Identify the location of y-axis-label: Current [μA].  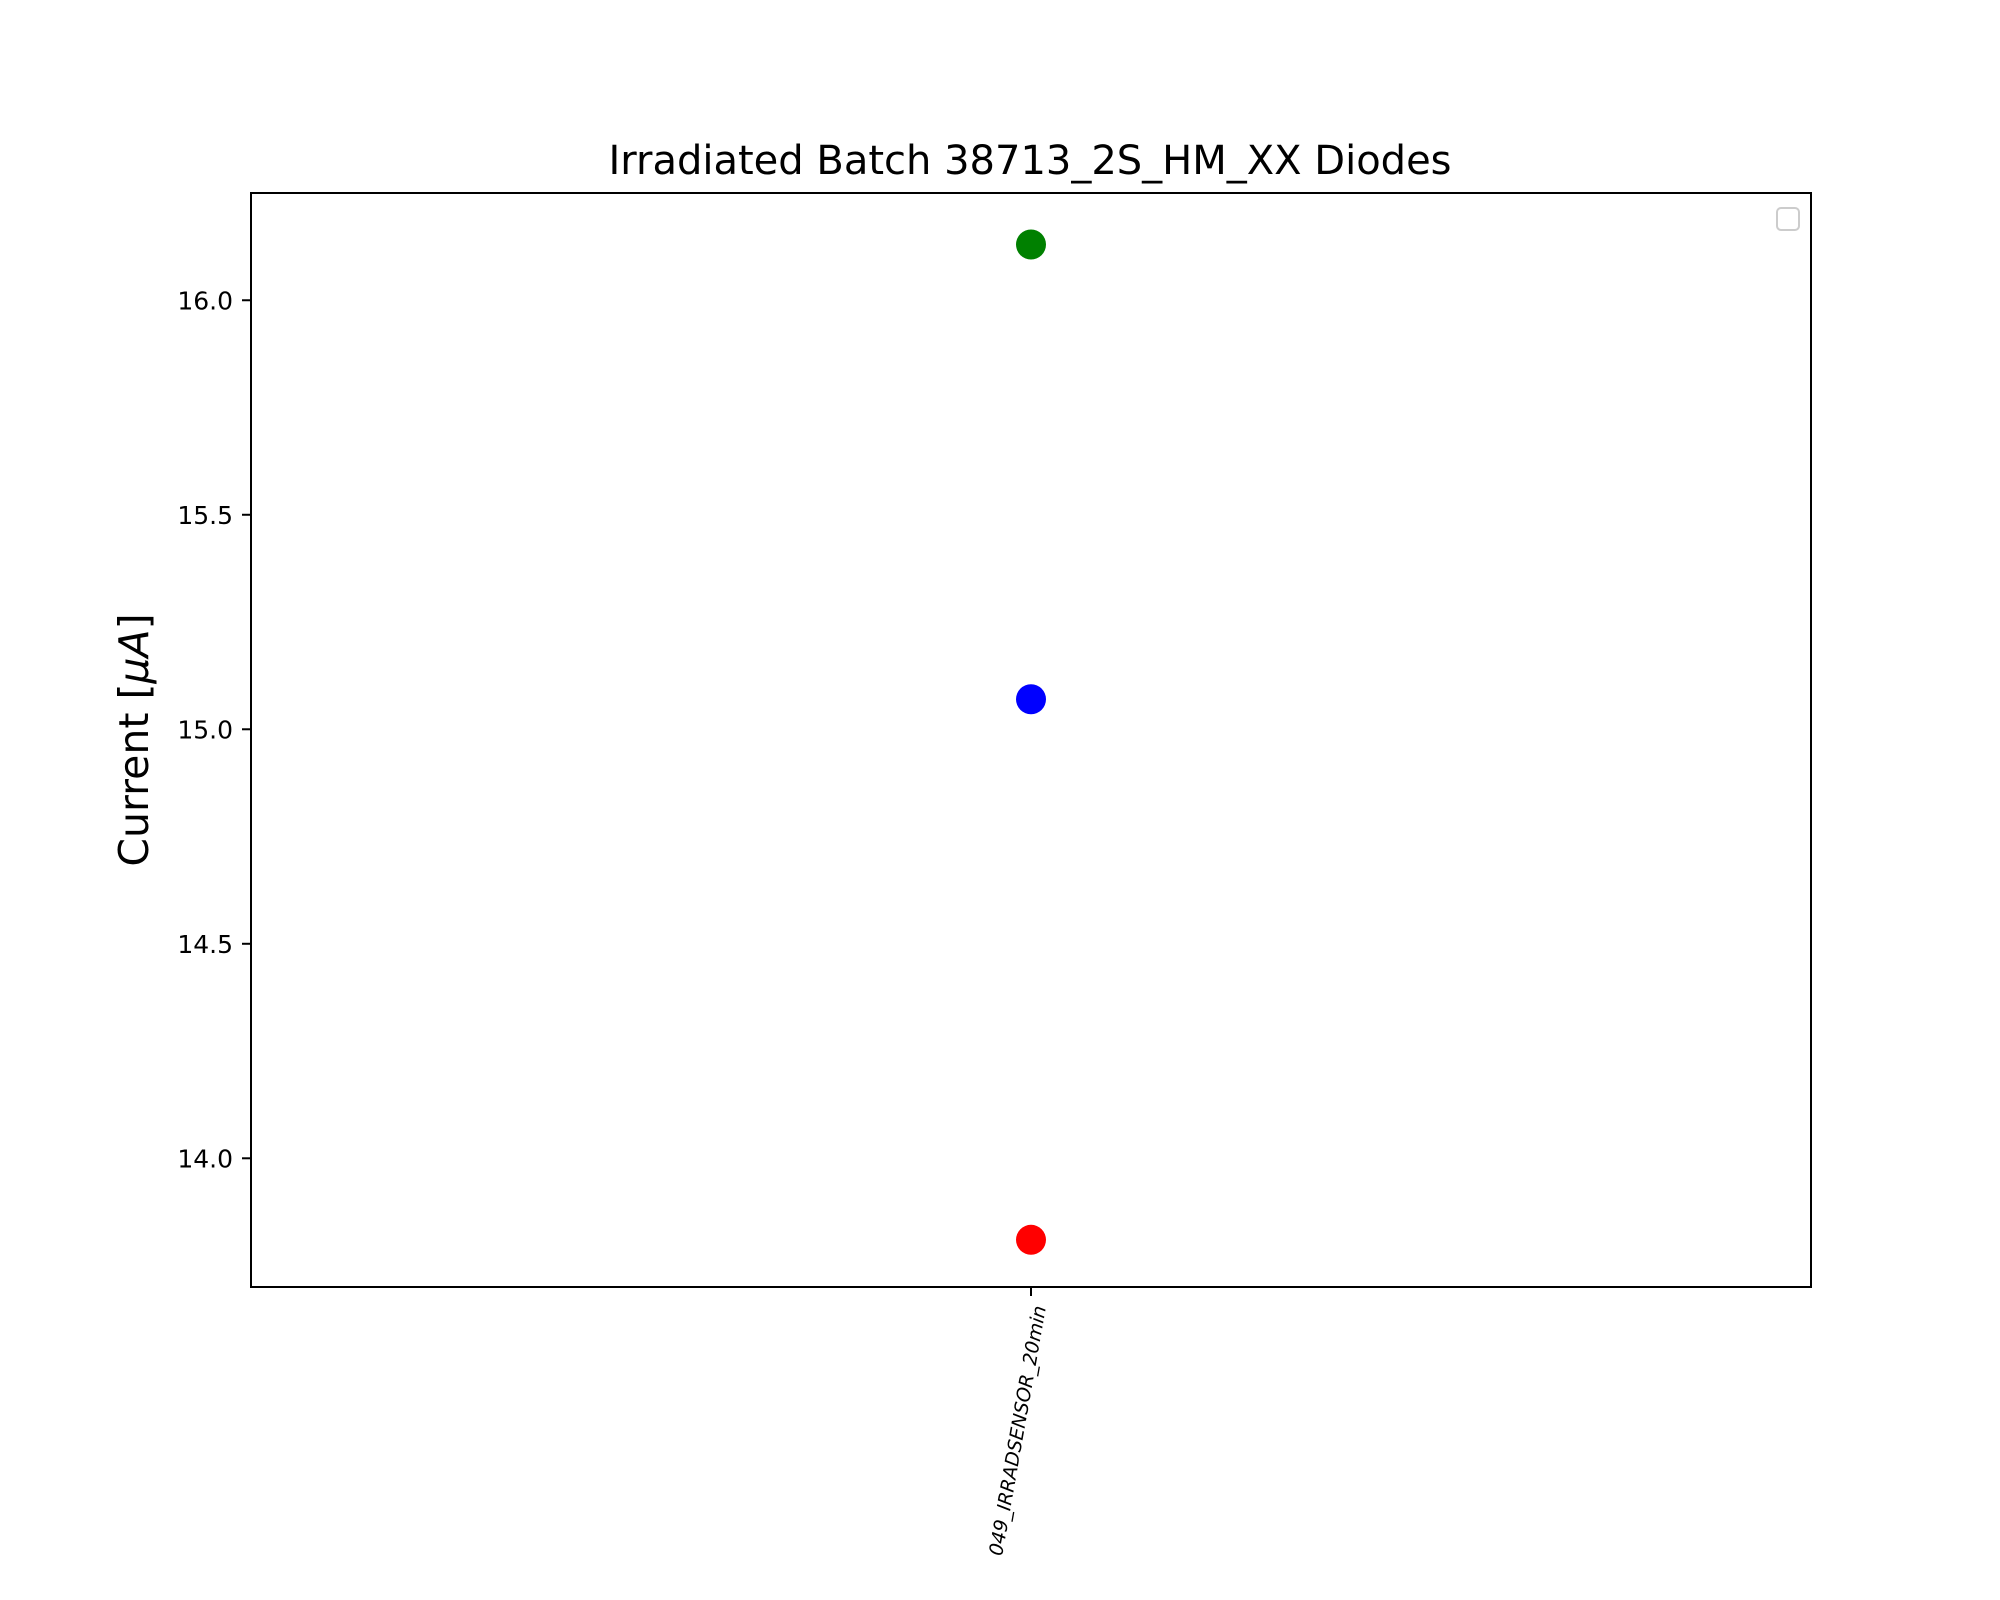
(134, 739).